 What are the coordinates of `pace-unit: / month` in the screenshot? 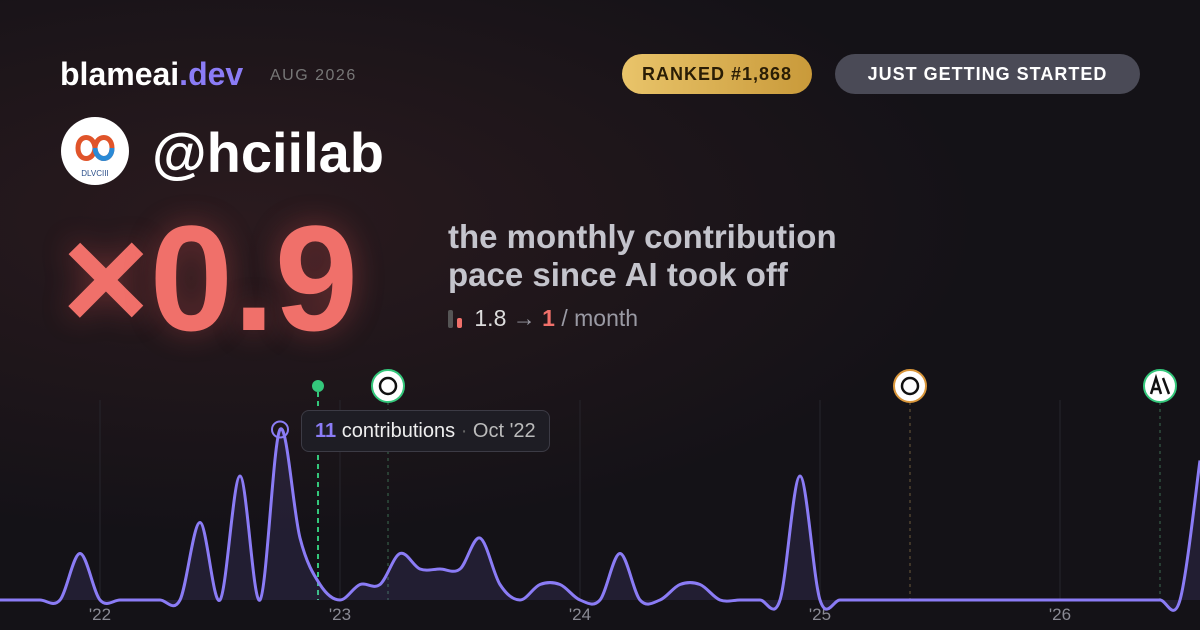 It's located at (600, 318).